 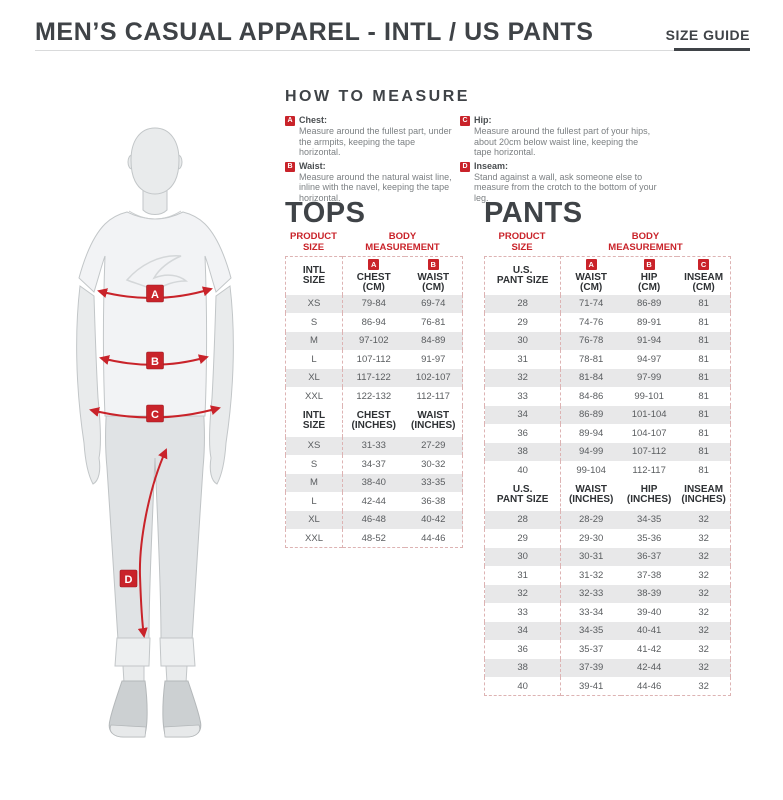 What do you see at coordinates (465, 166) in the screenshot?
I see `inseam-letter-badge: D` at bounding box center [465, 166].